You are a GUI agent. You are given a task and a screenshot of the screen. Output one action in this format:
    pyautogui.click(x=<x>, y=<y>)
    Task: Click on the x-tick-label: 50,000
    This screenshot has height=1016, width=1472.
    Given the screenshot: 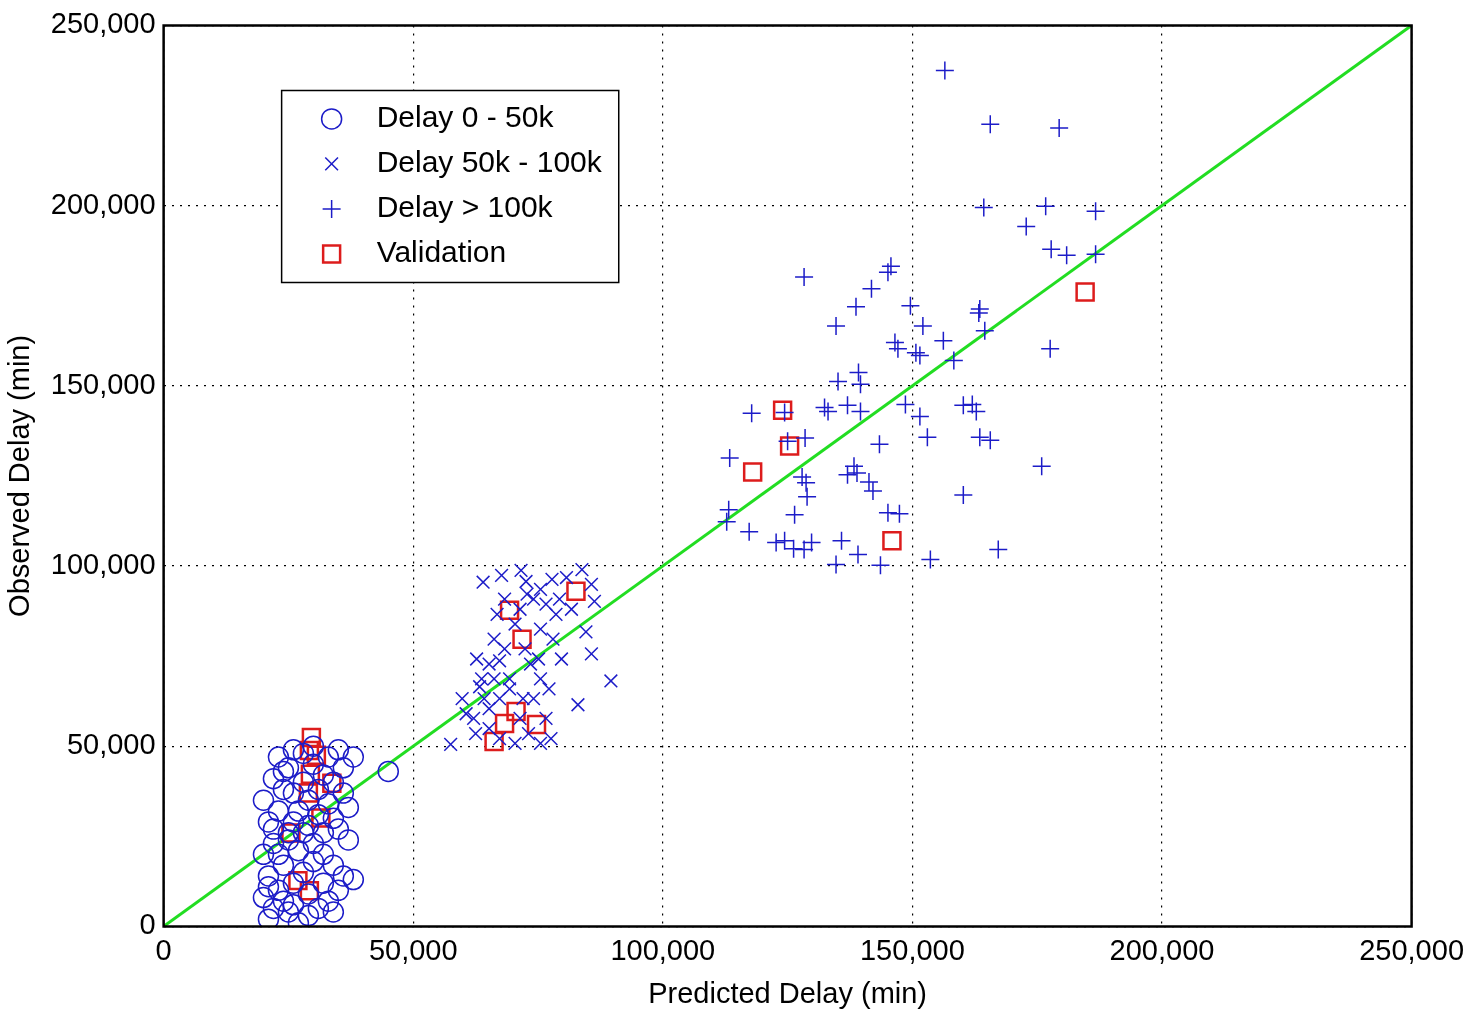 What is the action you would take?
    pyautogui.click(x=413, y=949)
    